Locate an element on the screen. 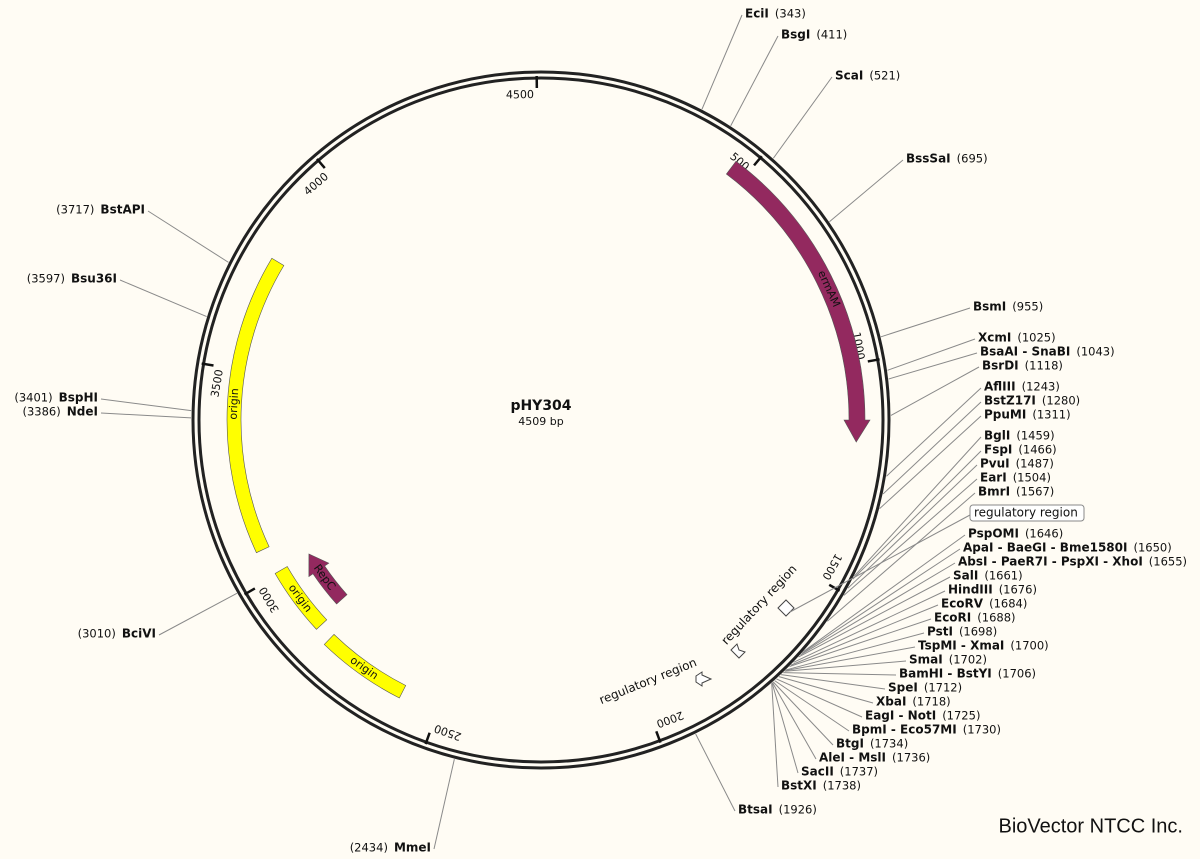 The image size is (1200, 859). enzyme-position: (1466) is located at coordinates (1037, 450).